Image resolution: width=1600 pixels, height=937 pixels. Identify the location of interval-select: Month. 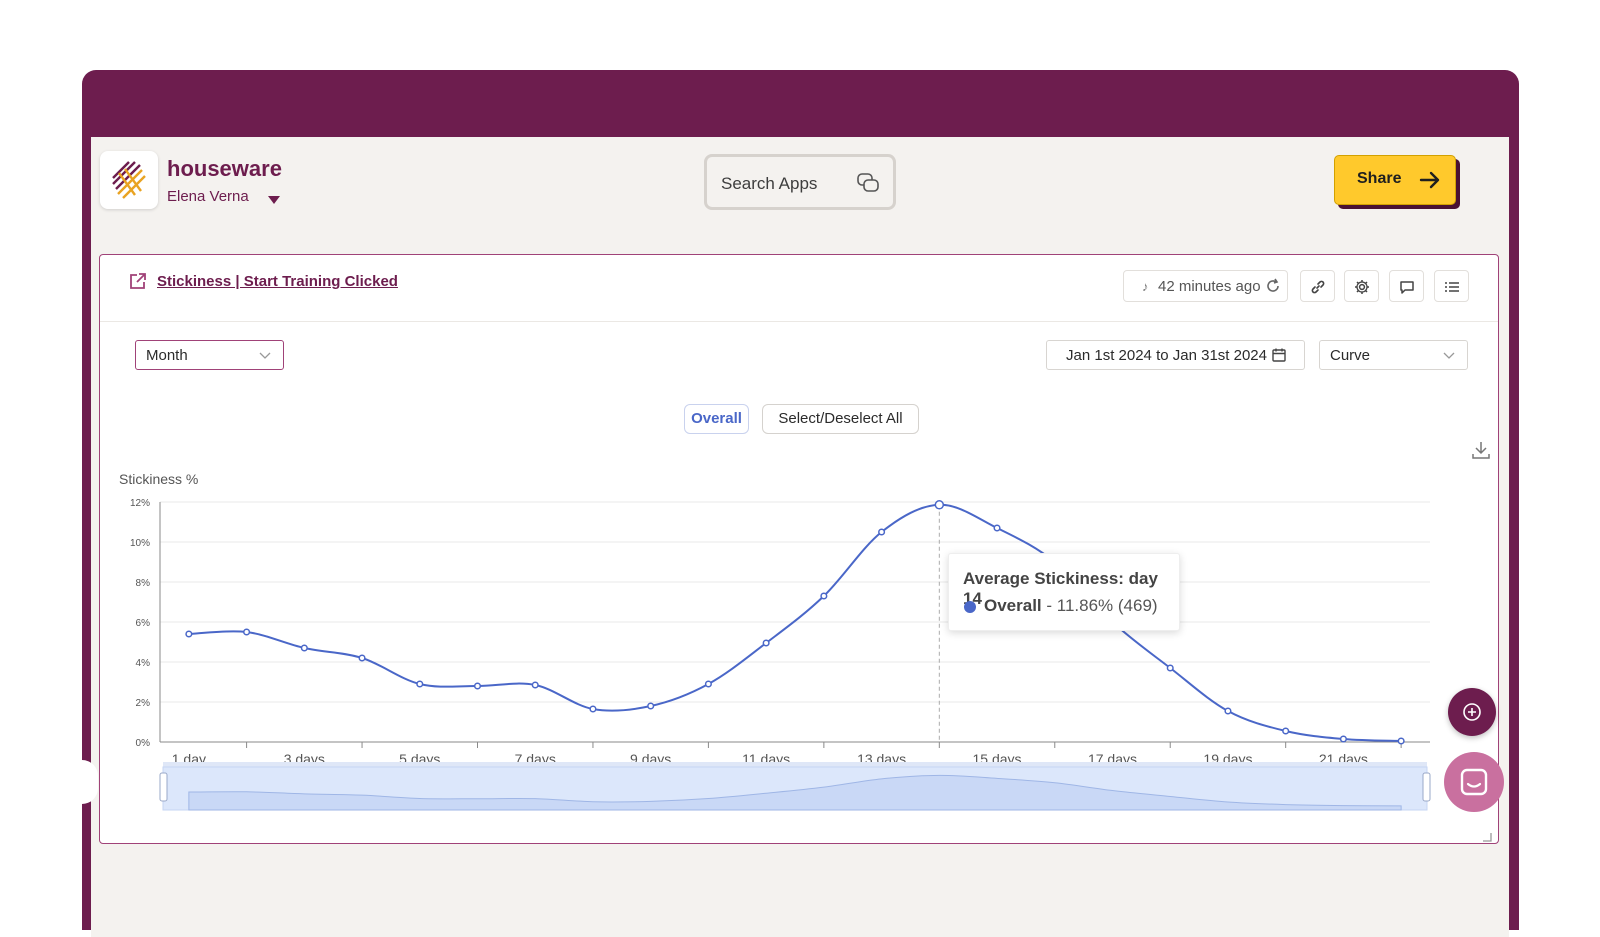
(209, 355).